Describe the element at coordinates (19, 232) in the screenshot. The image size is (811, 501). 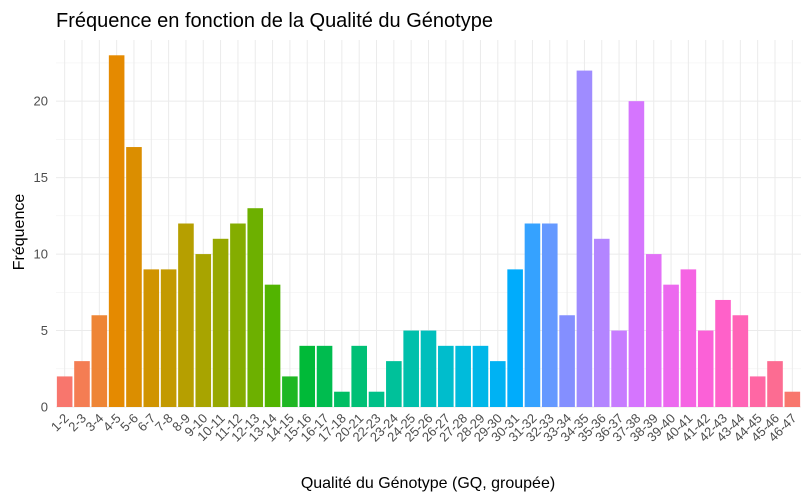
I see `y-axis-title: Fréquence` at that location.